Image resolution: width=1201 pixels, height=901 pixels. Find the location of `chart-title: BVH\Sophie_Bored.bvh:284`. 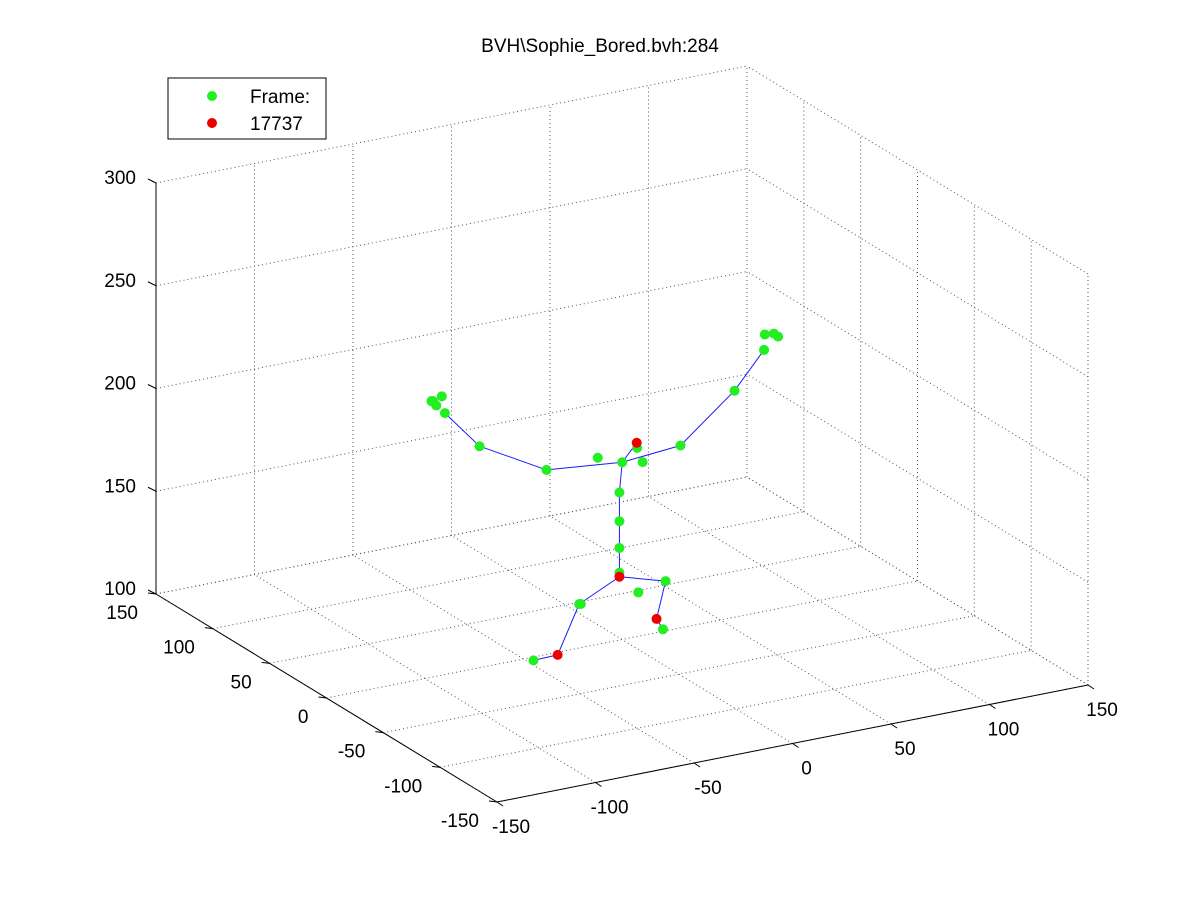

chart-title: BVH\Sophie_Bored.bvh:284 is located at coordinates (600, 46).